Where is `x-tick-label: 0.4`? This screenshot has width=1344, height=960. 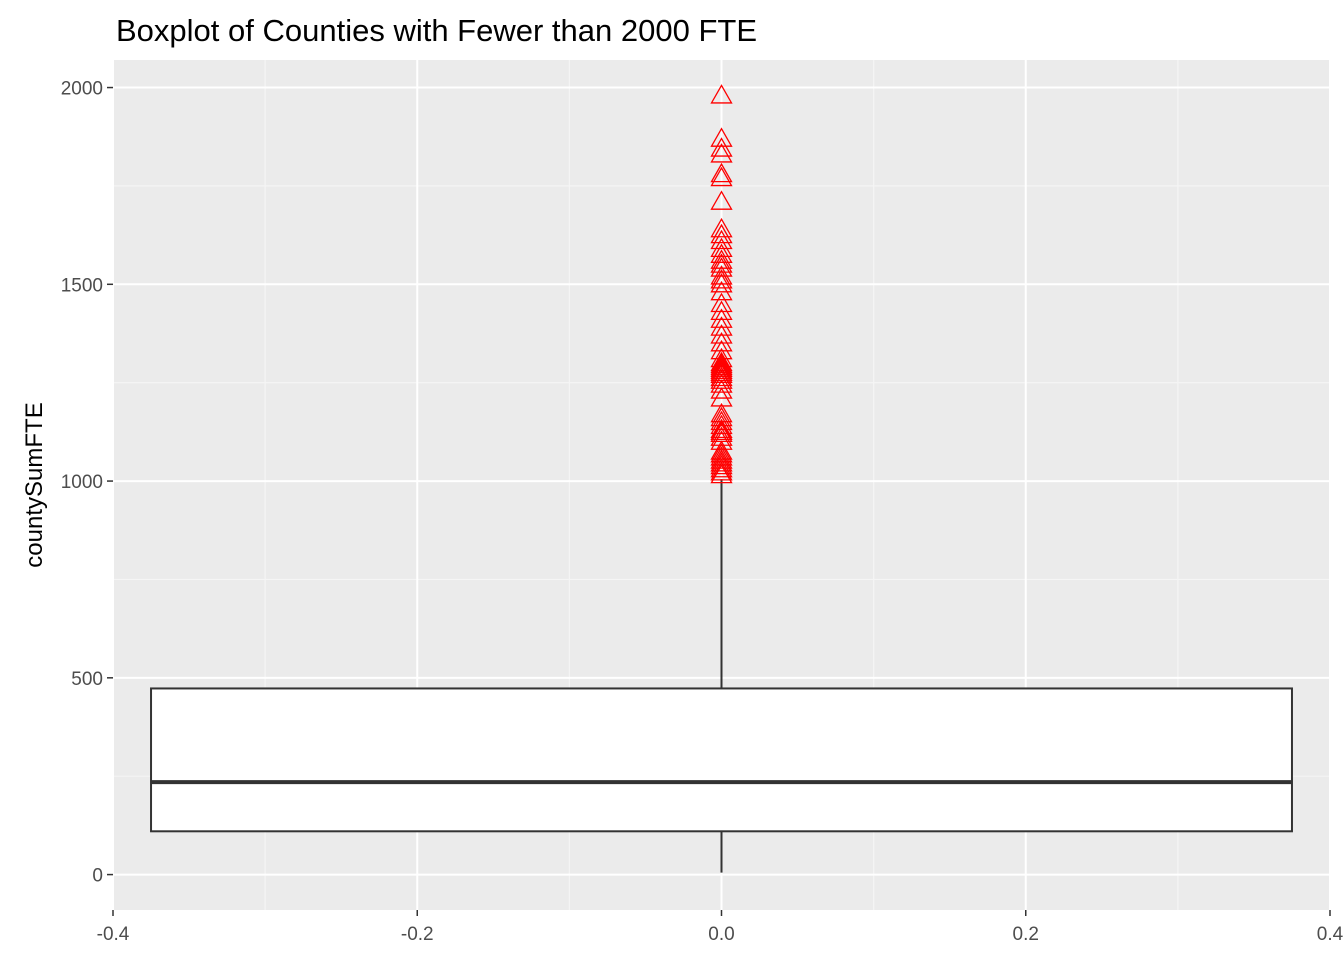 x-tick-label: 0.4 is located at coordinates (1330, 934).